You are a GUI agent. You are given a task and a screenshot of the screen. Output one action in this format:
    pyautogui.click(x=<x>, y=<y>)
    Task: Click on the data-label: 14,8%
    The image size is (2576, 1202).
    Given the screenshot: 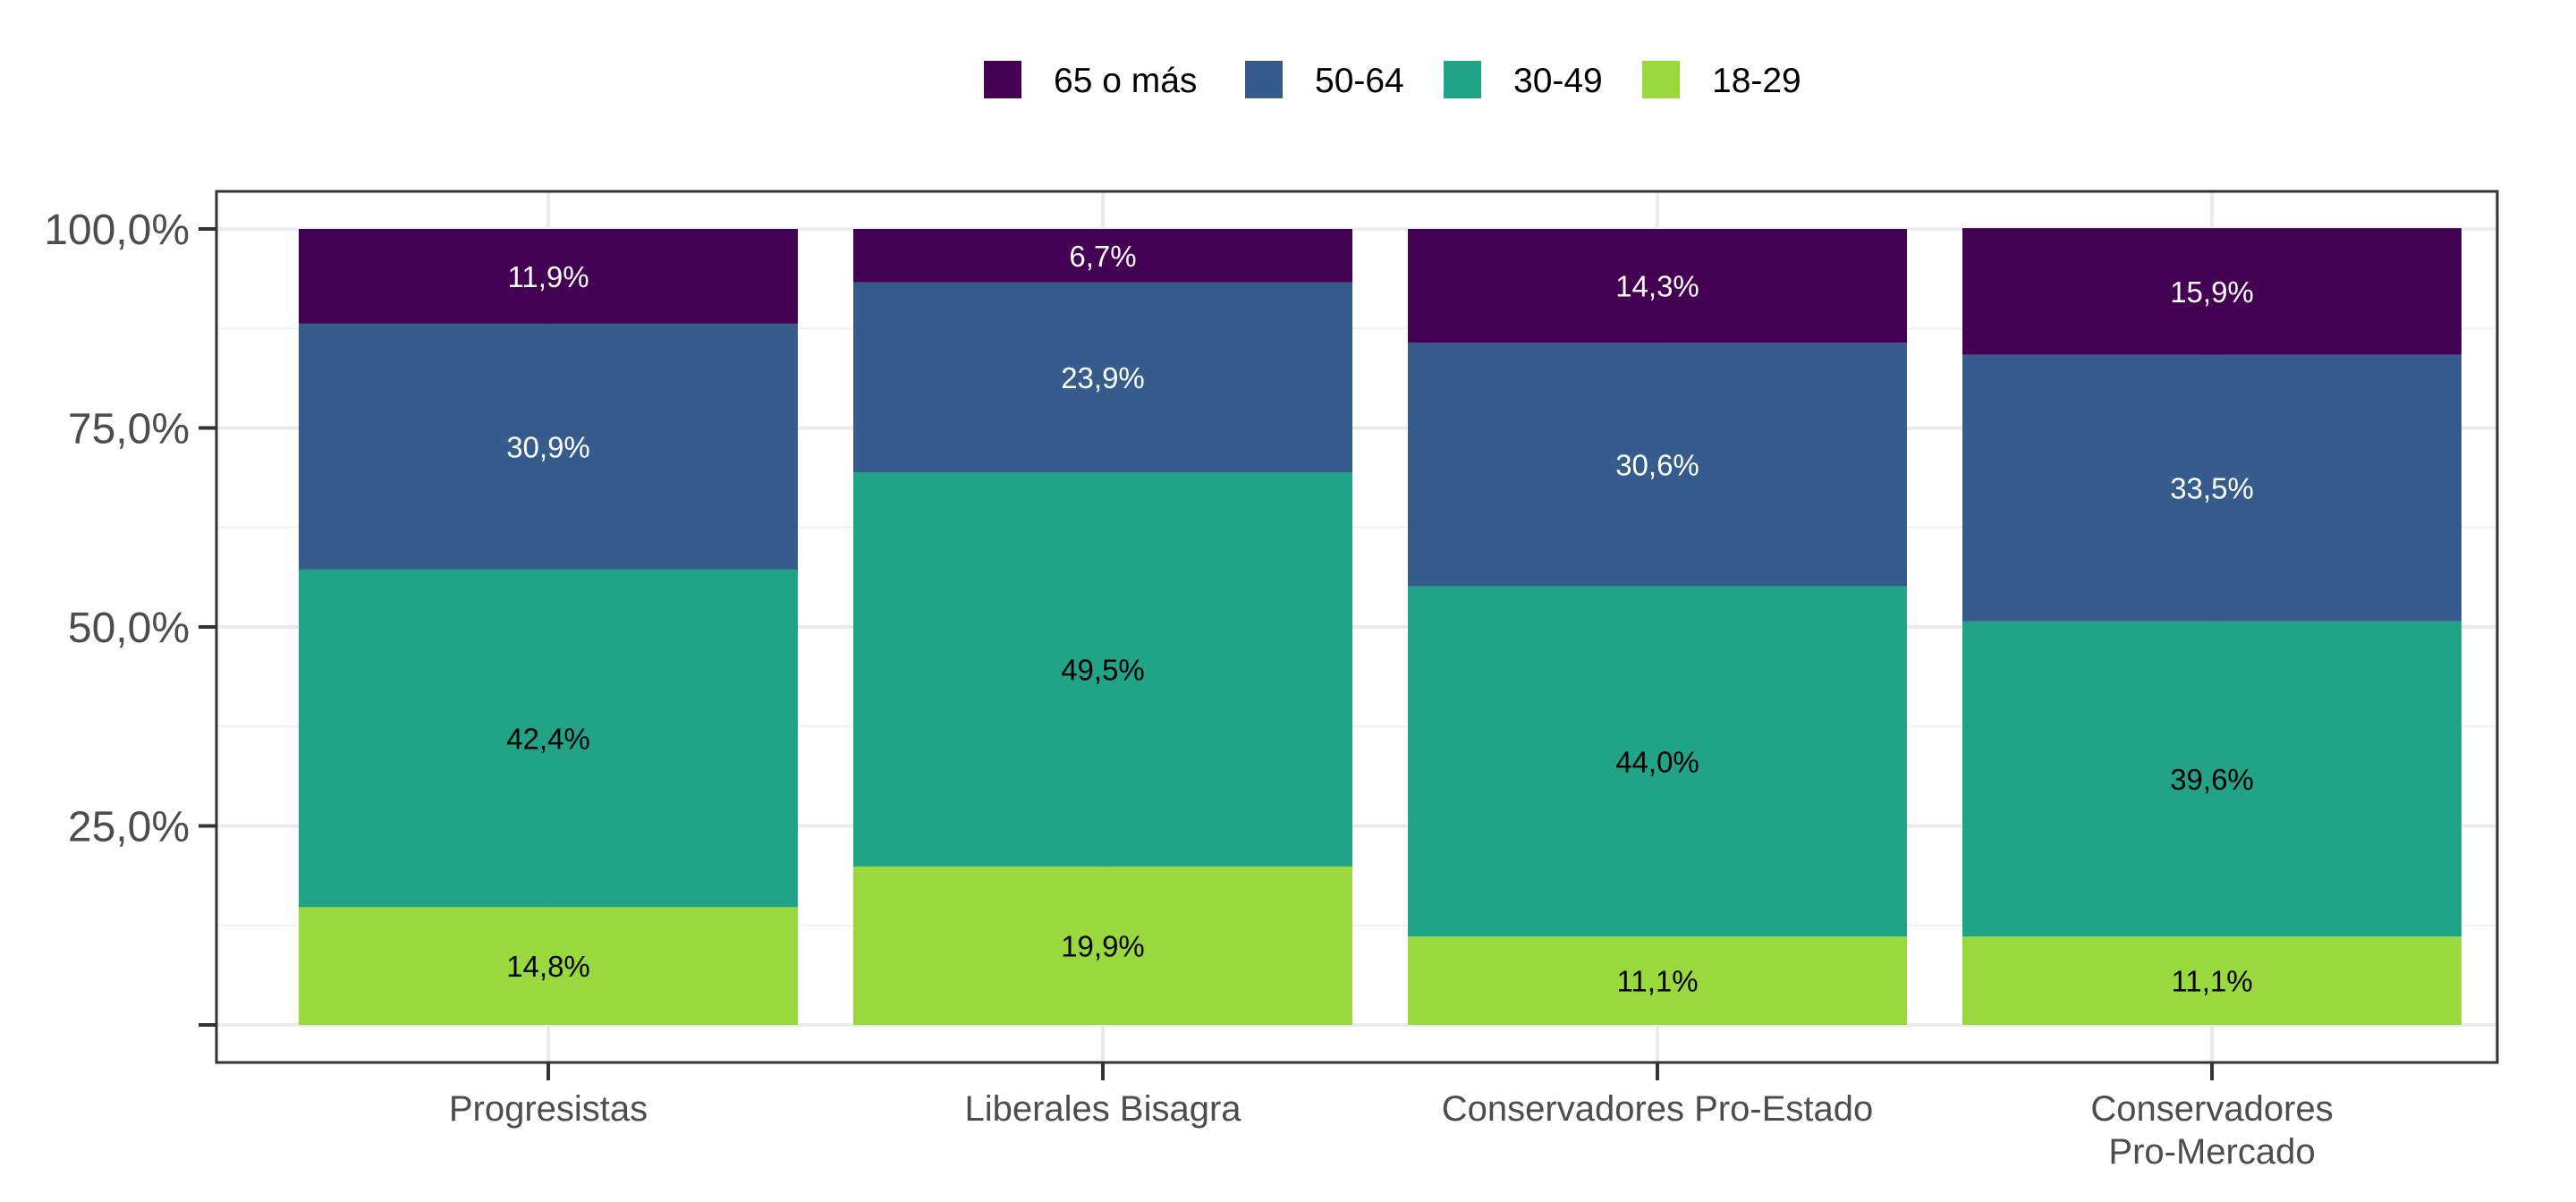 What is the action you would take?
    pyautogui.click(x=548, y=966)
    